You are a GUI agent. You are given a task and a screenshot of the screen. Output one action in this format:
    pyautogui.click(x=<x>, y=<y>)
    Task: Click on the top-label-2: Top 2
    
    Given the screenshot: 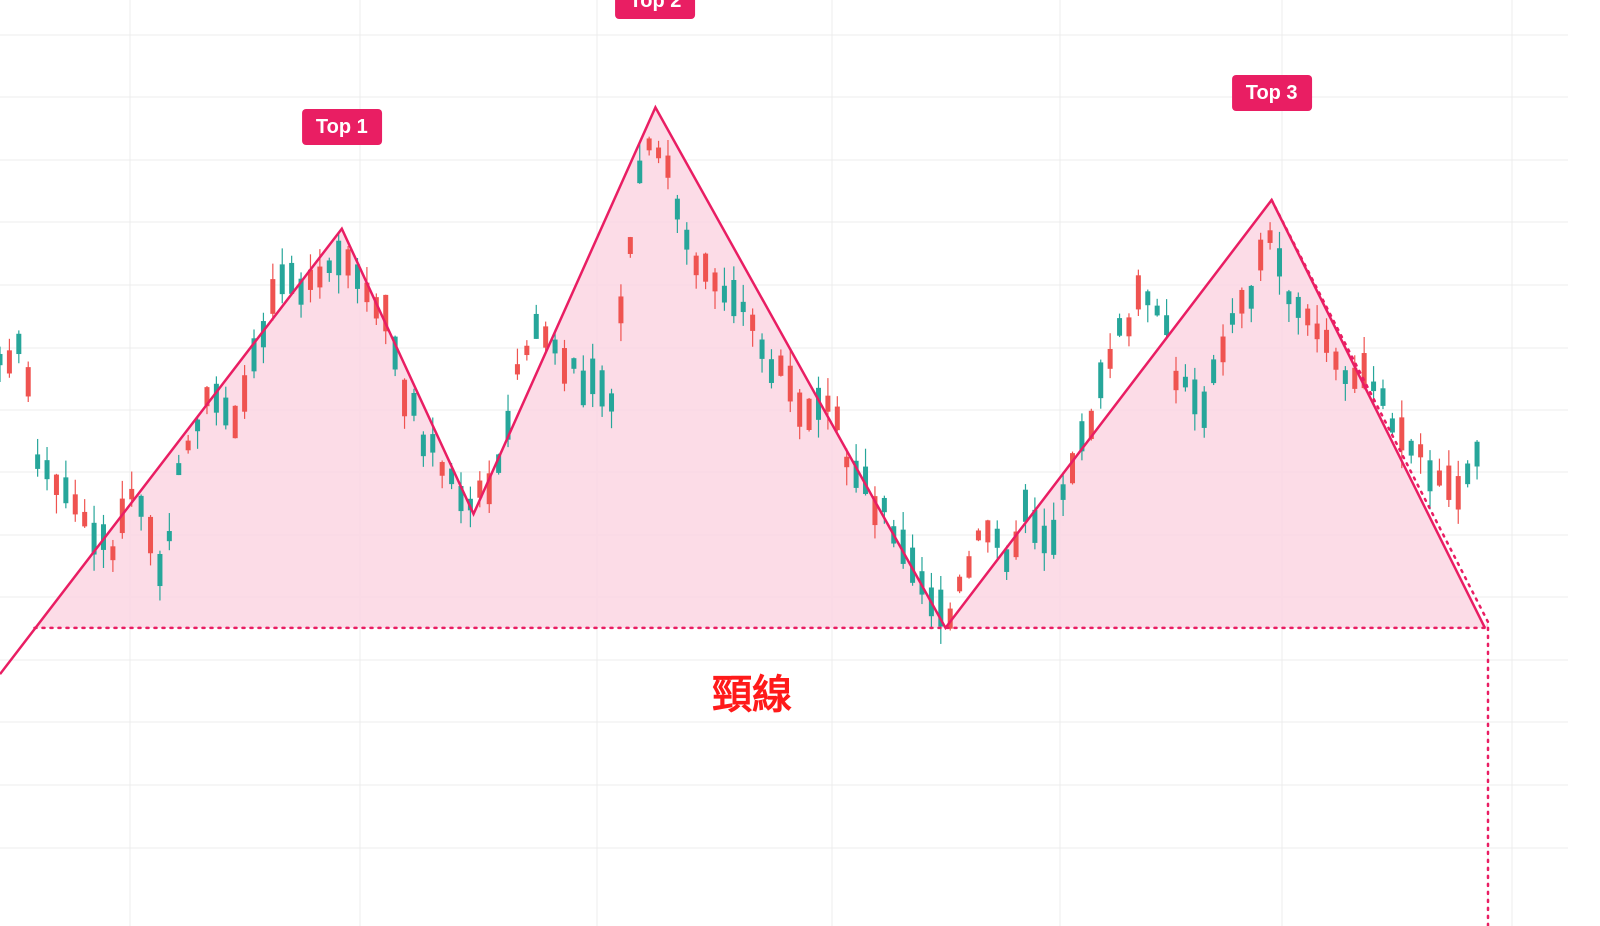 What is the action you would take?
    pyautogui.click(x=655, y=9)
    